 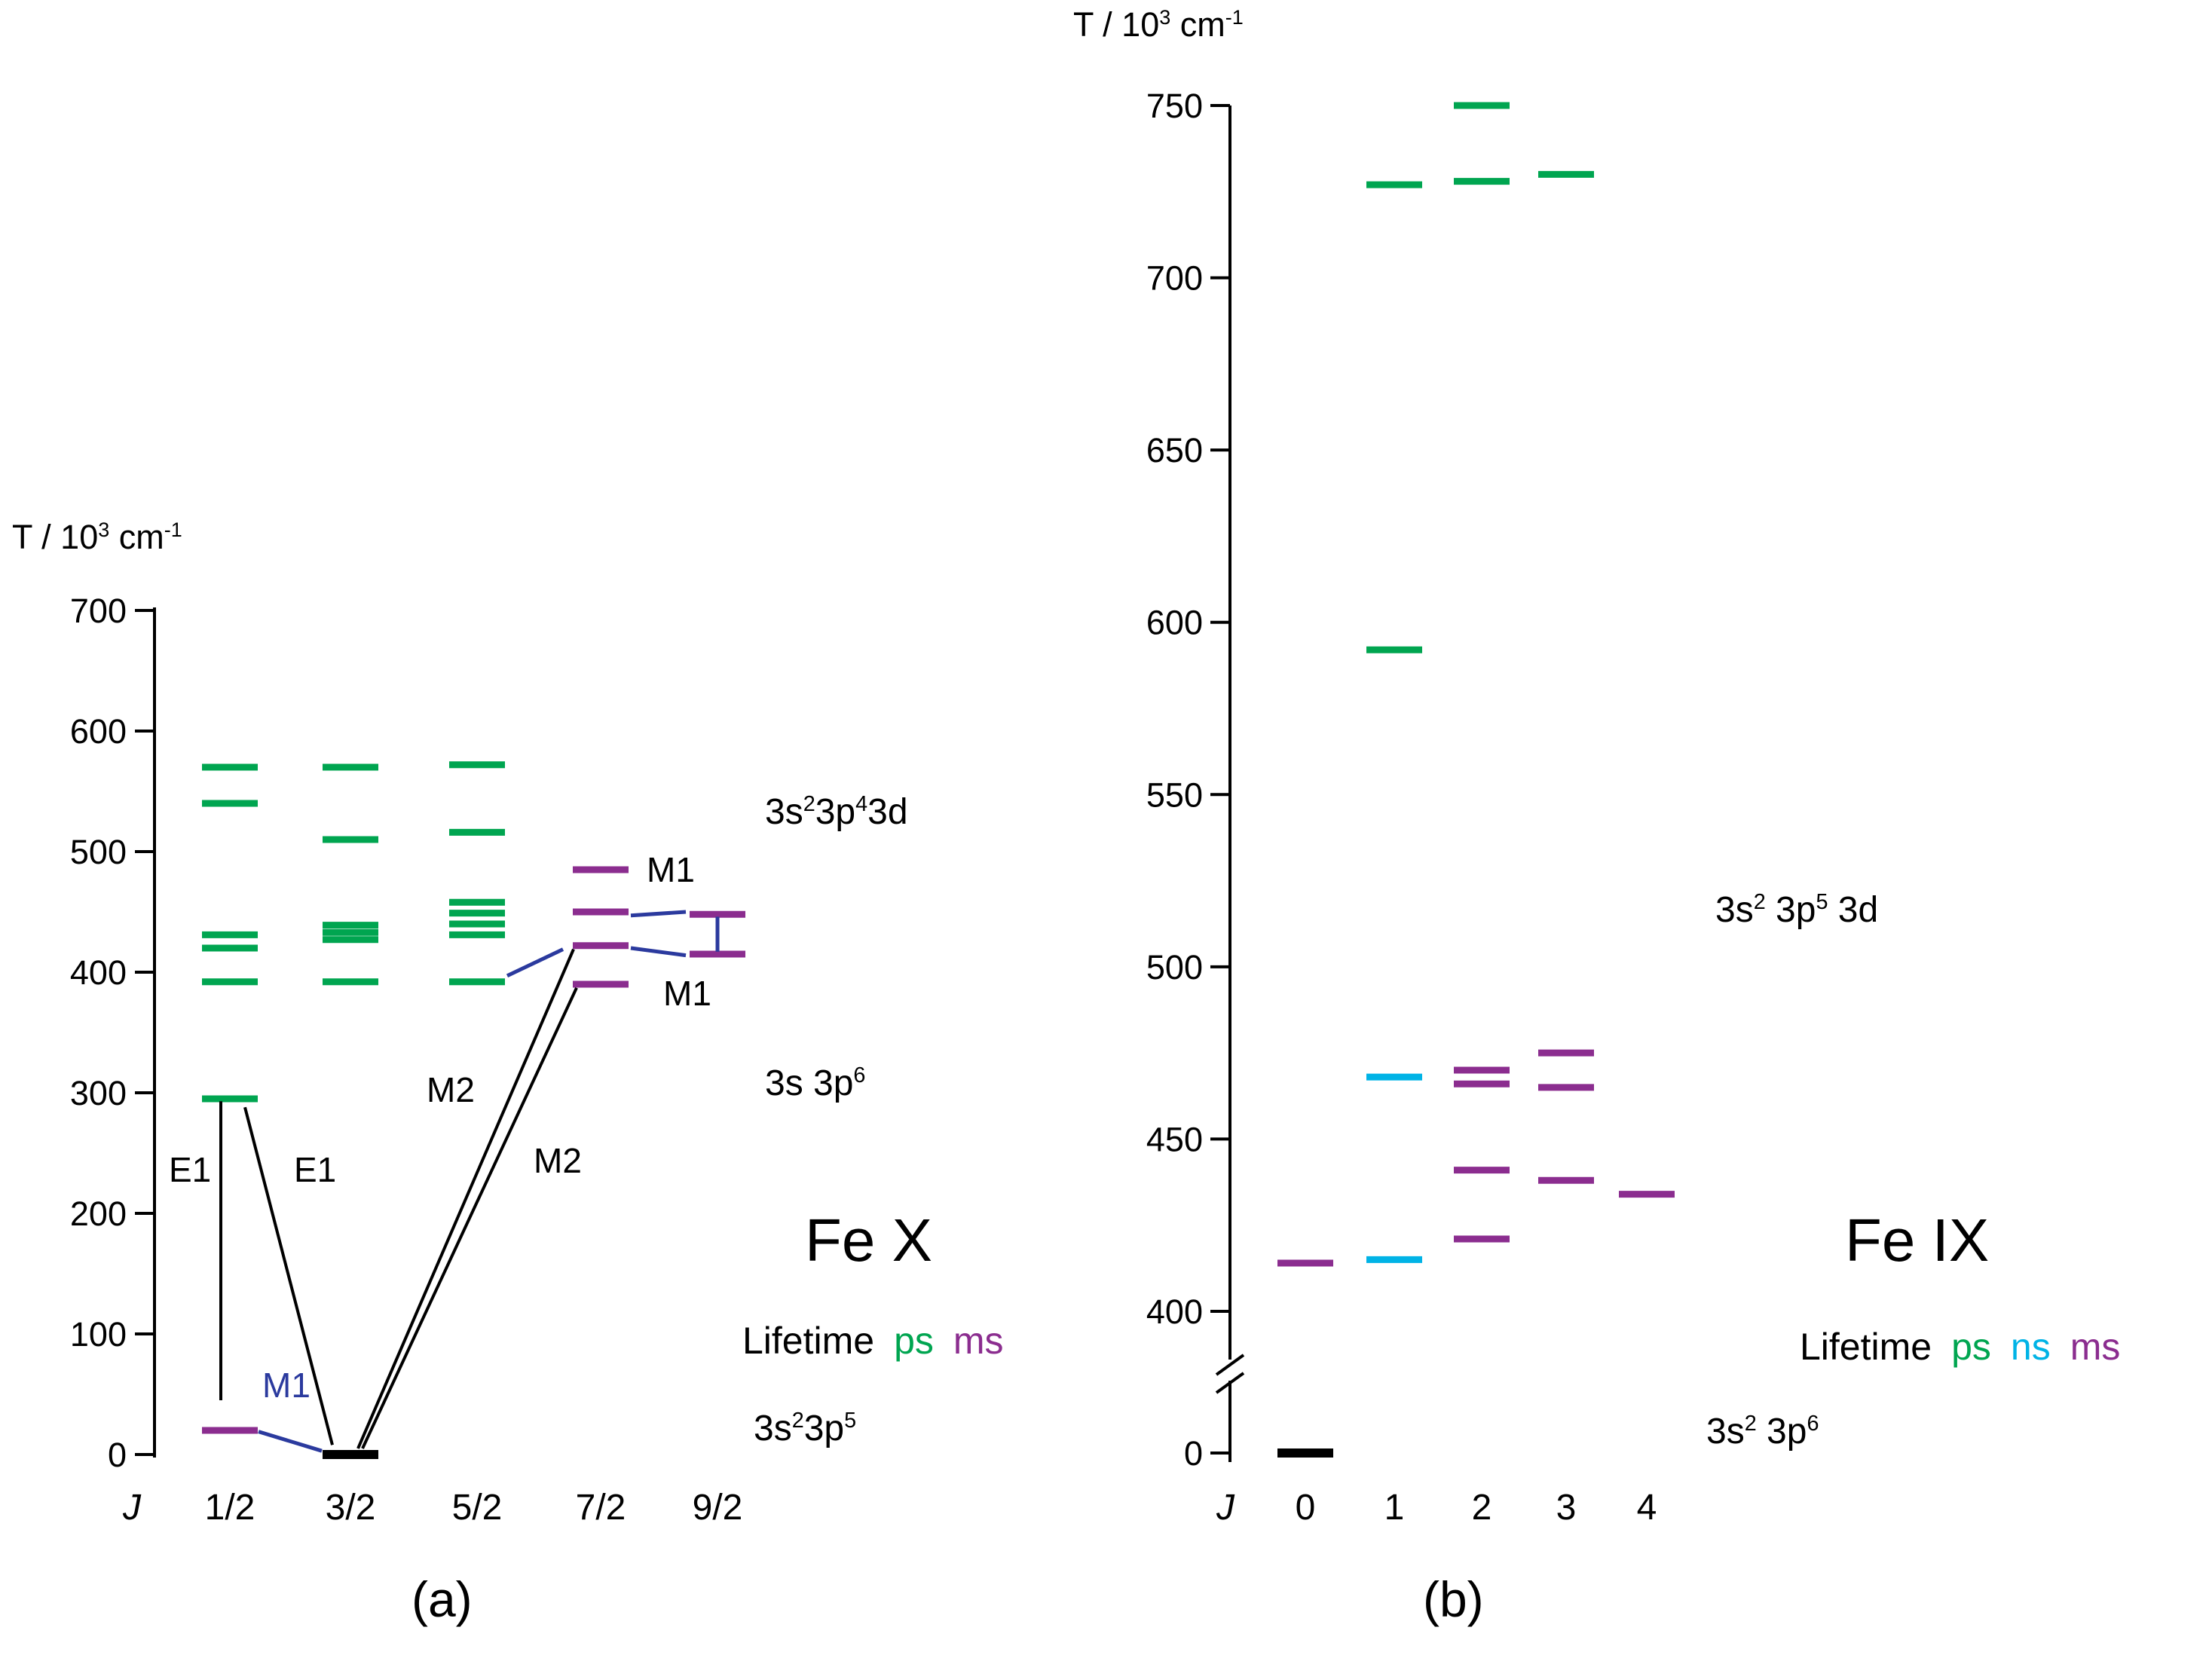 What do you see at coordinates (558, 1160) in the screenshot?
I see `transition-label-m2-lower: M2` at bounding box center [558, 1160].